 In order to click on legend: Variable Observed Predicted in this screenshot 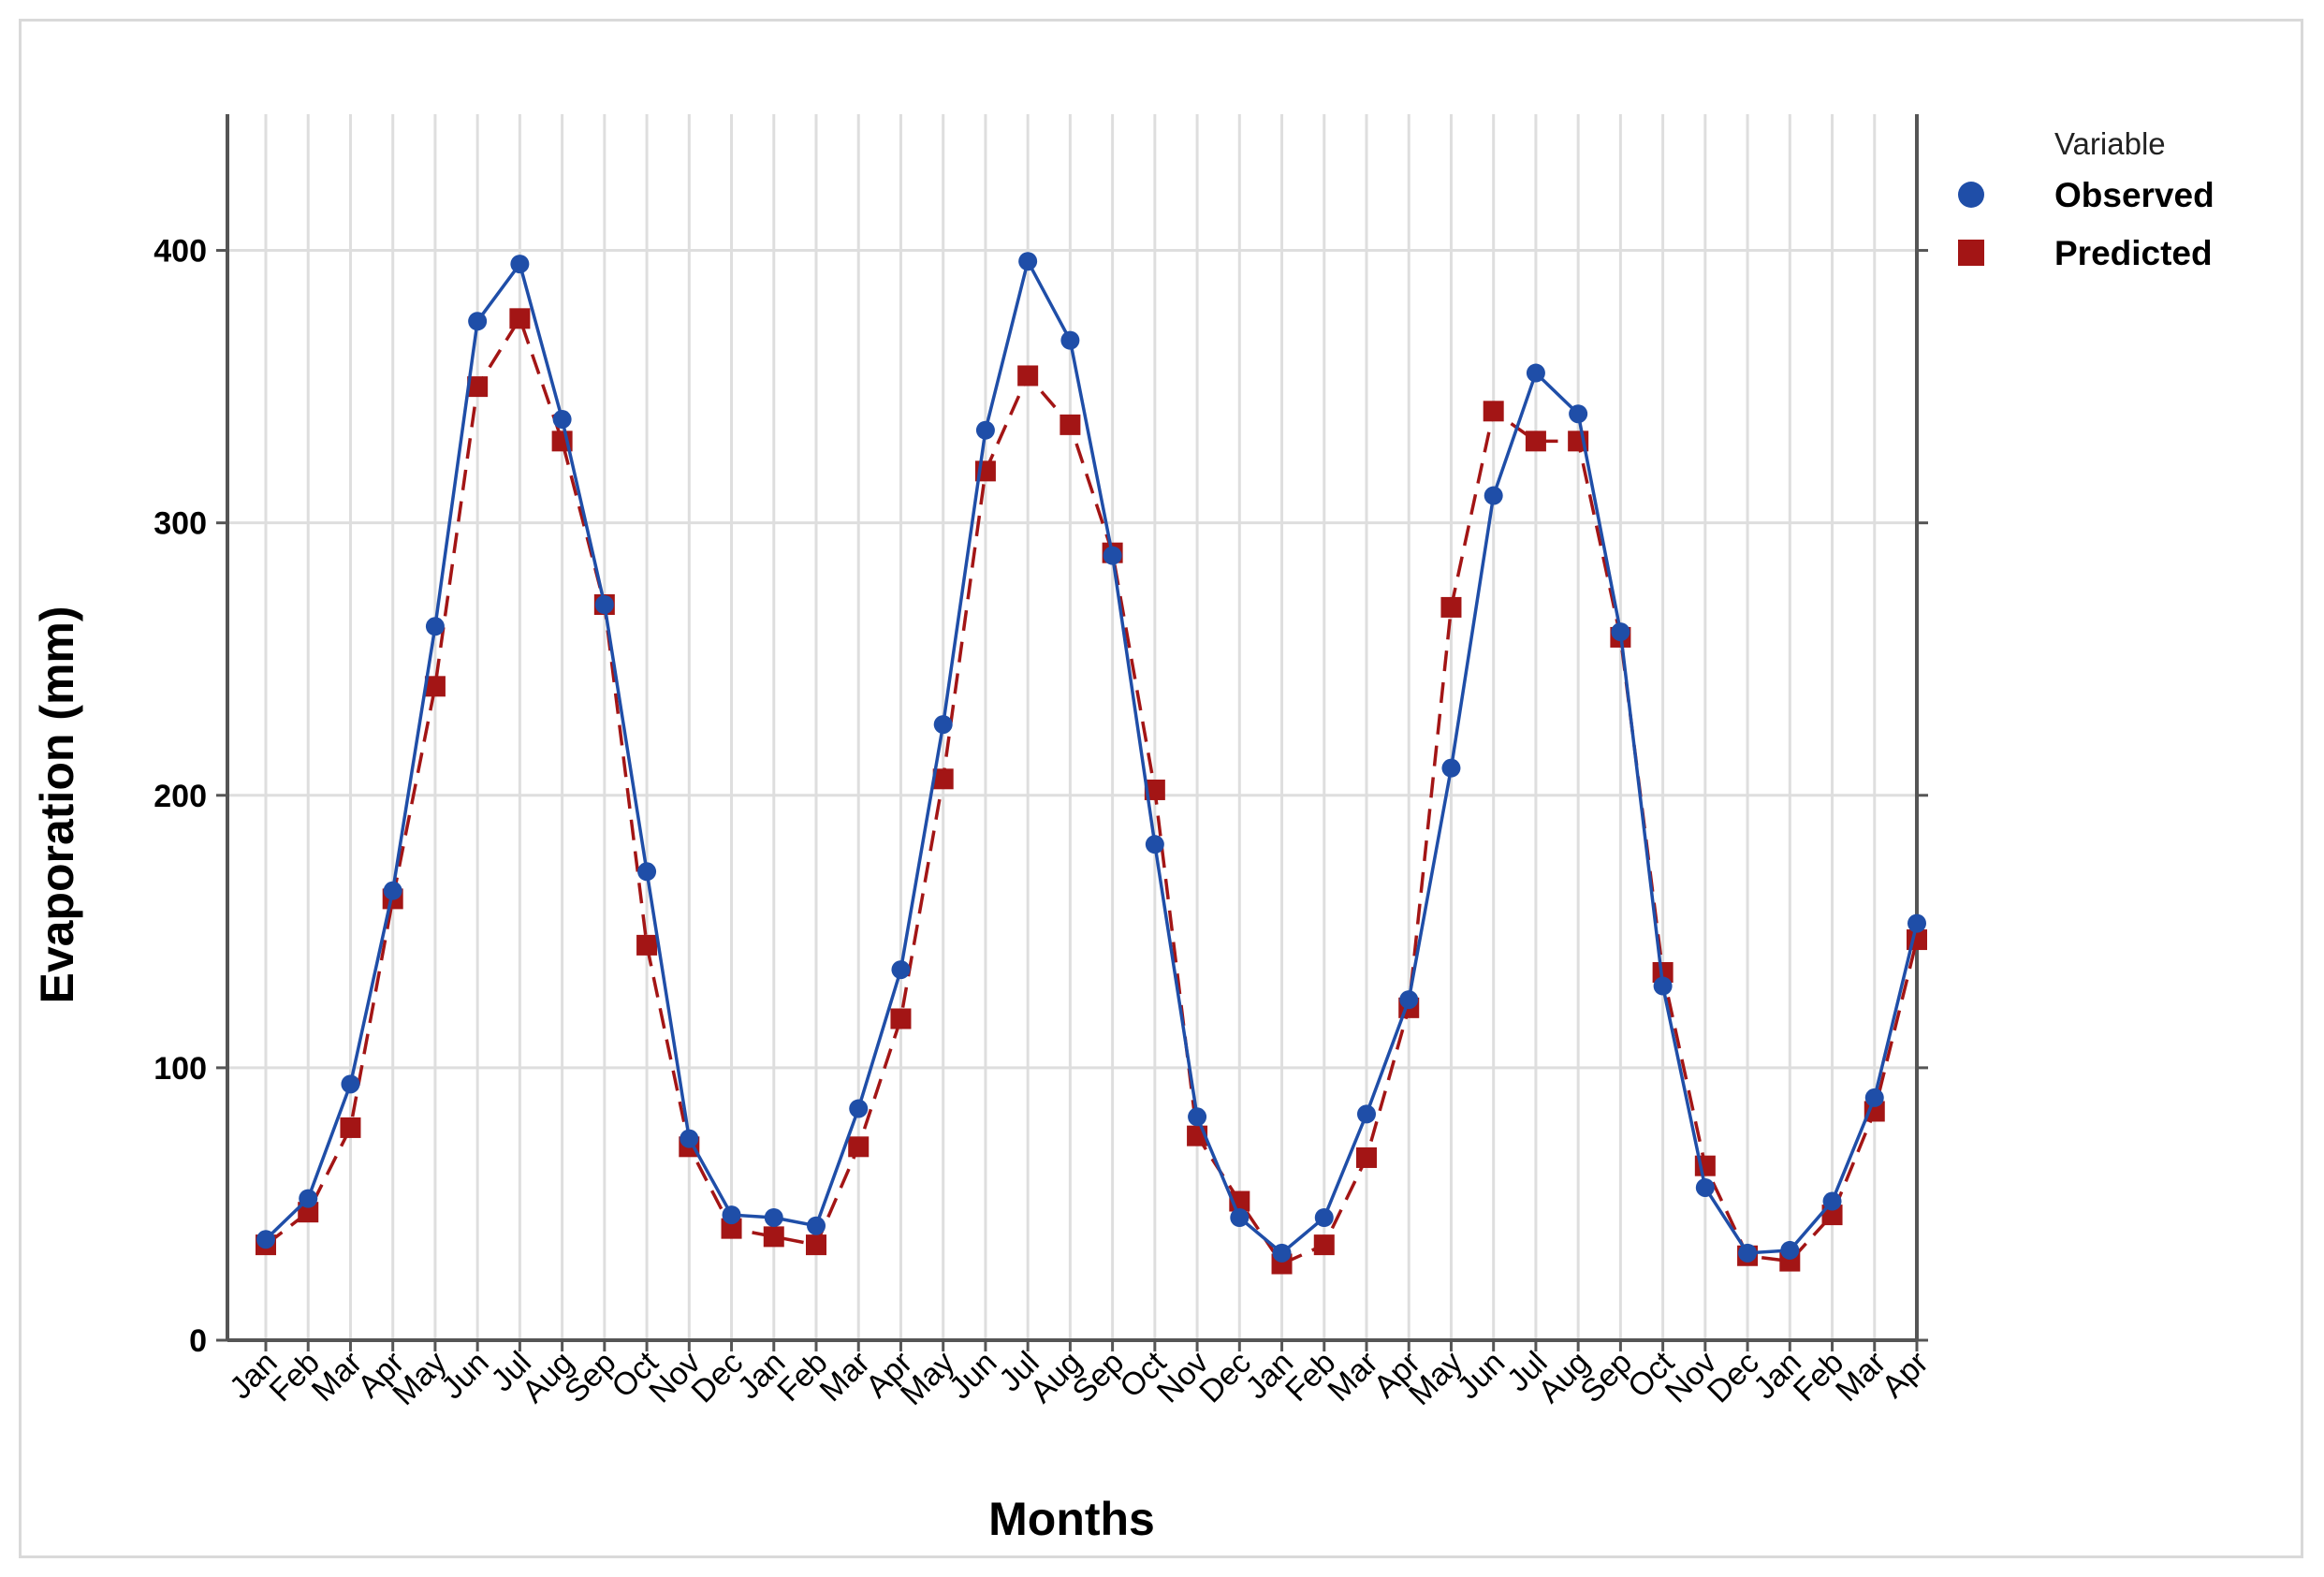, I will do `click(2086, 199)`.